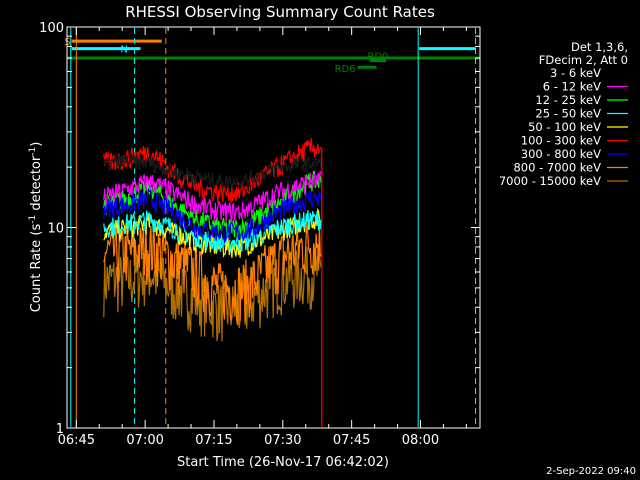  What do you see at coordinates (76, 440) in the screenshot?
I see `x-tick-label-0: 06:45` at bounding box center [76, 440].